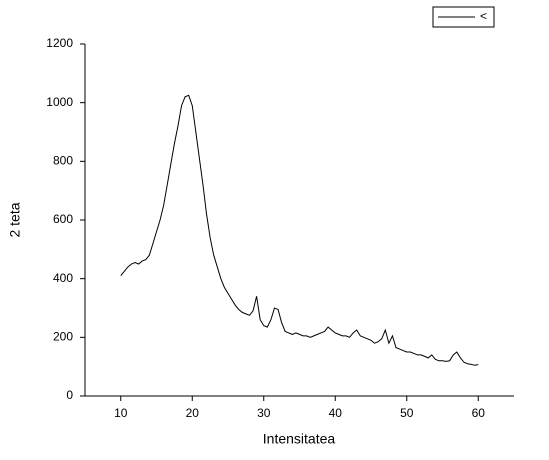 The width and height of the screenshot is (549, 460). I want to click on x-tick-label: 20, so click(193, 413).